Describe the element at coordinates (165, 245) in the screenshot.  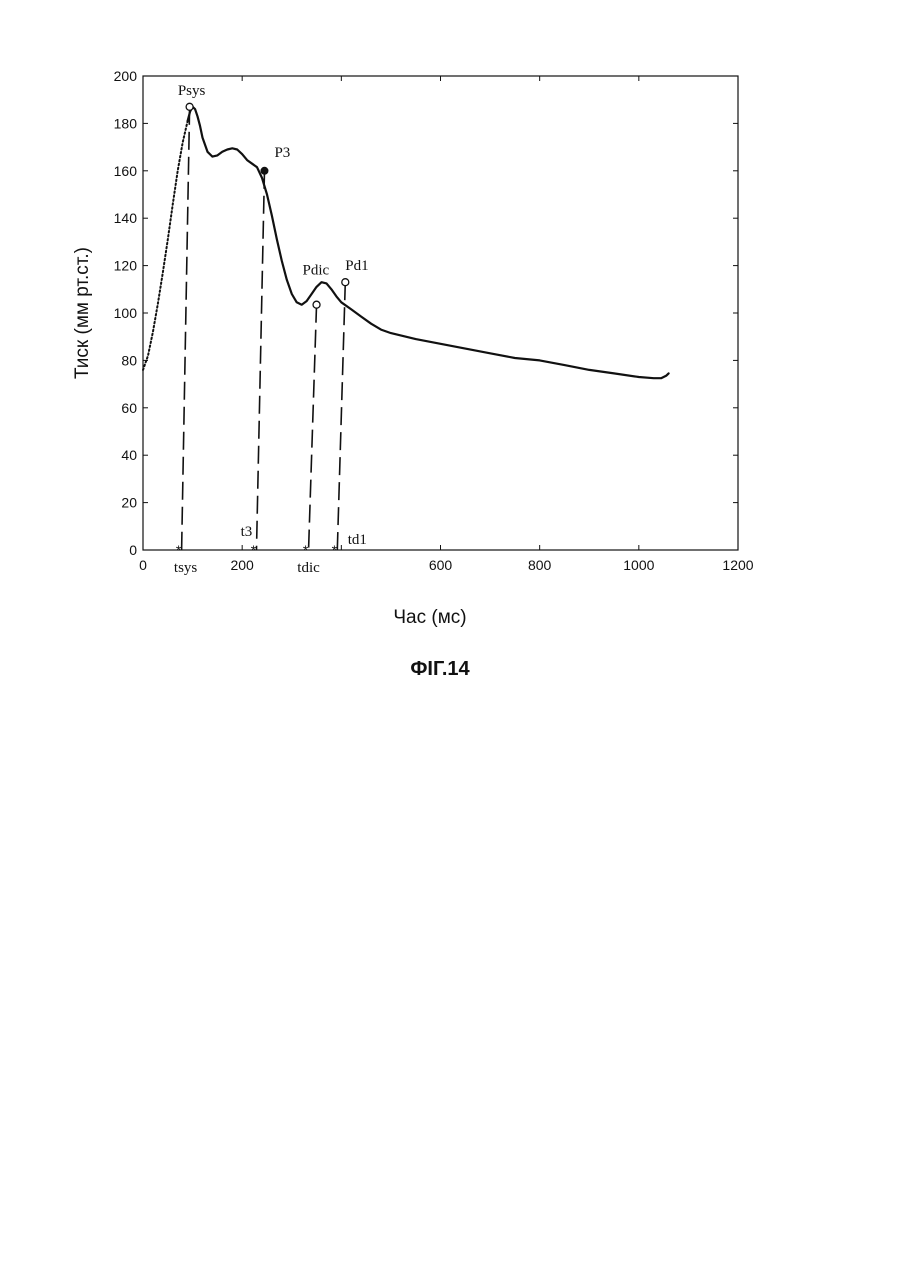
I see `series-line-dotted` at that location.